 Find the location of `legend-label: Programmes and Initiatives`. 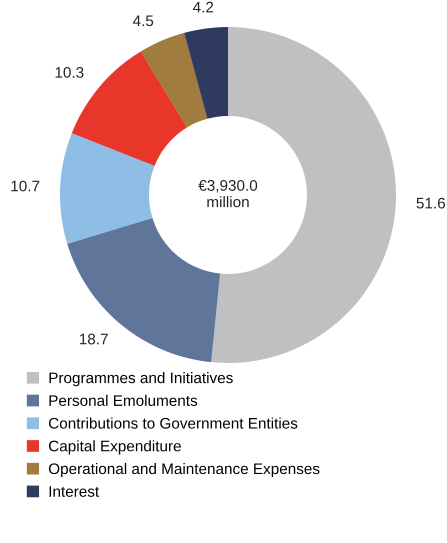

legend-label: Programmes and Initiatives is located at coordinates (141, 379).